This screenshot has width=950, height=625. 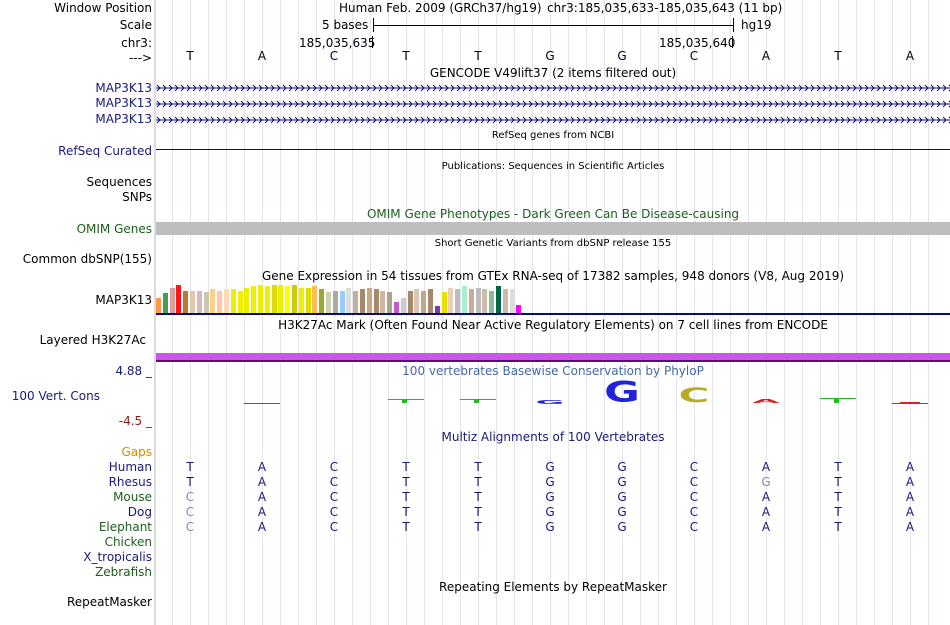 I want to click on species-label-rhesus: Rhesus, so click(x=130, y=482).